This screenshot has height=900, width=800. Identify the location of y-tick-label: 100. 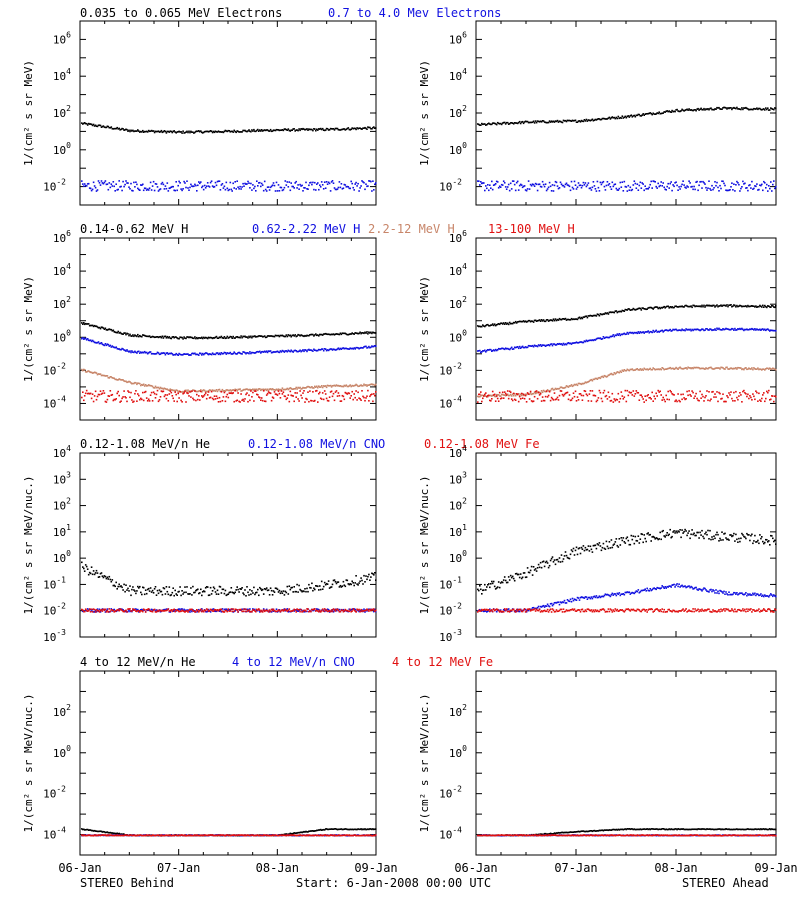
(458, 557).